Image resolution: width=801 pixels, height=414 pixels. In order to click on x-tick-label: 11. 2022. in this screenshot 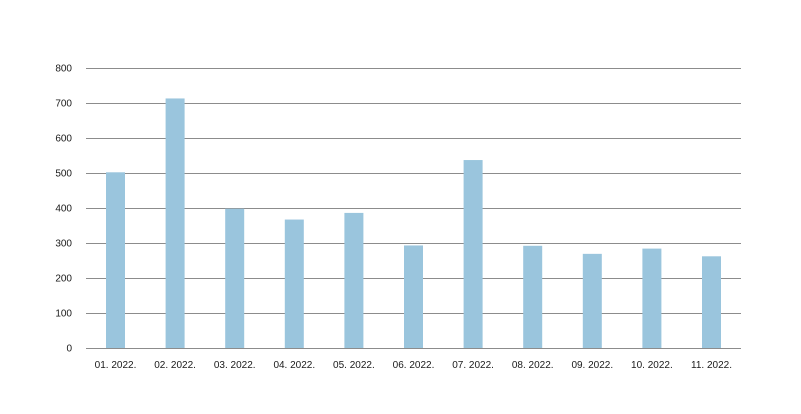, I will do `click(711, 365)`.